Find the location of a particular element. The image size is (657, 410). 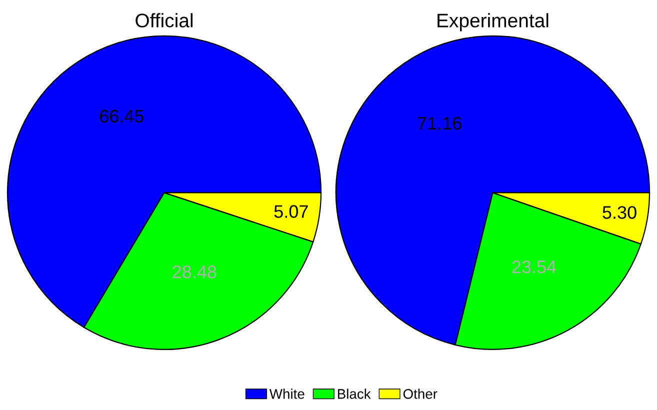

legend-label: White is located at coordinates (286, 393).